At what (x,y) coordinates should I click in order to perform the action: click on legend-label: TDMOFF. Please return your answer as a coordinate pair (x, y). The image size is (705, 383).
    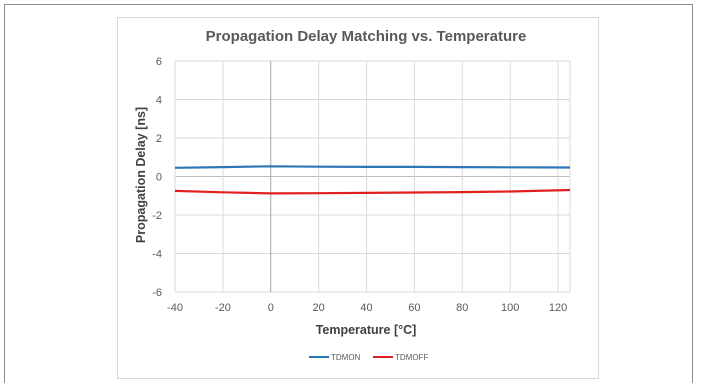
    Looking at the image, I should click on (411, 357).